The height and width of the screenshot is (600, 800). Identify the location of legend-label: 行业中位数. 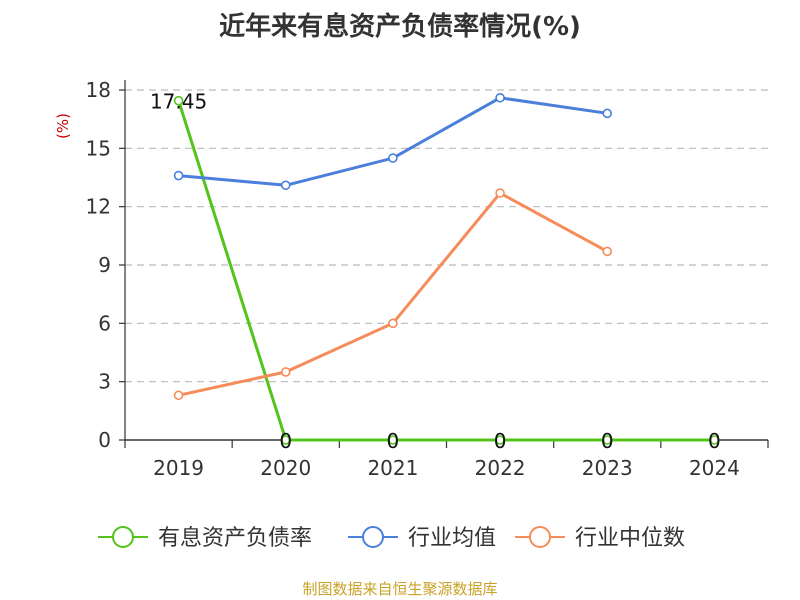
(630, 538).